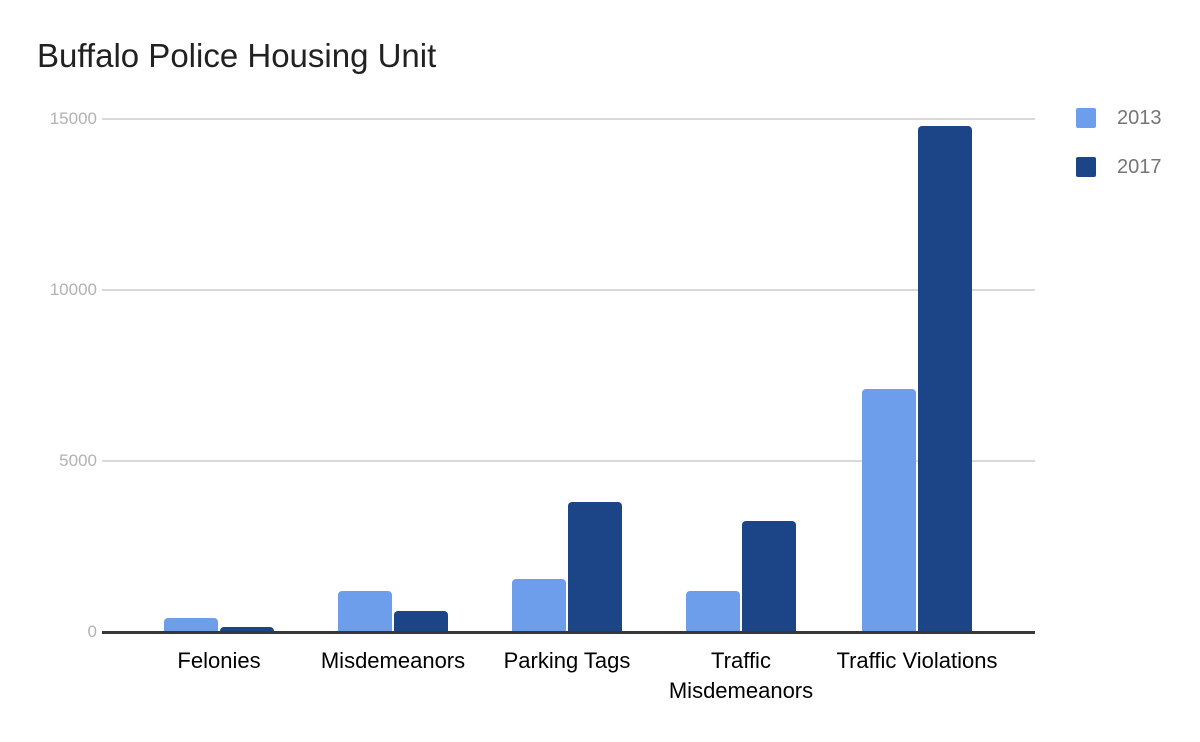 The width and height of the screenshot is (1200, 742). Describe the element at coordinates (73, 118) in the screenshot. I see `y-tick-label: 15000` at that location.